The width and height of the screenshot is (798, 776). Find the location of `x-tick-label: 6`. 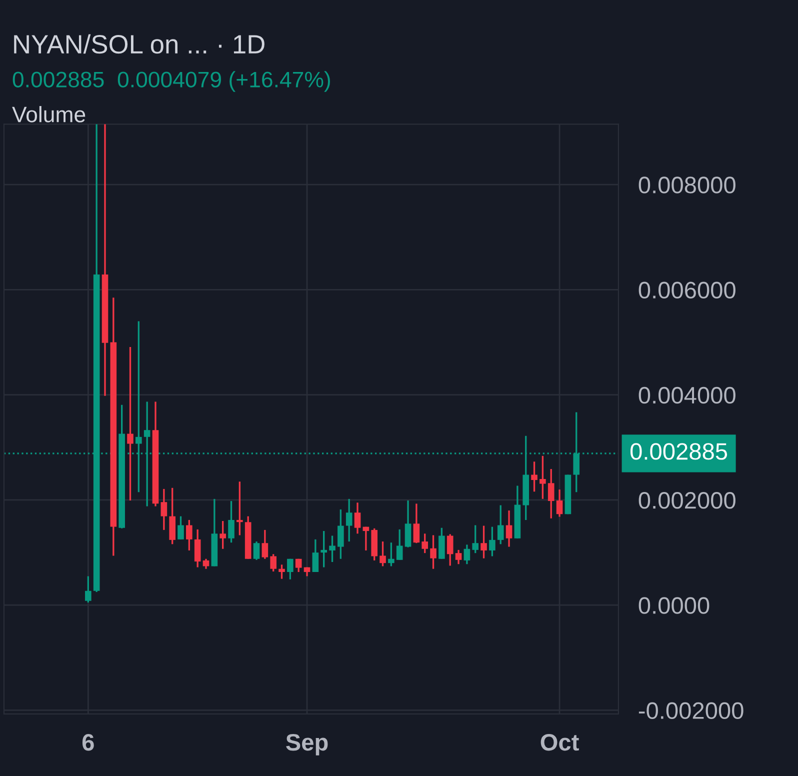

x-tick-label: 6 is located at coordinates (88, 742).